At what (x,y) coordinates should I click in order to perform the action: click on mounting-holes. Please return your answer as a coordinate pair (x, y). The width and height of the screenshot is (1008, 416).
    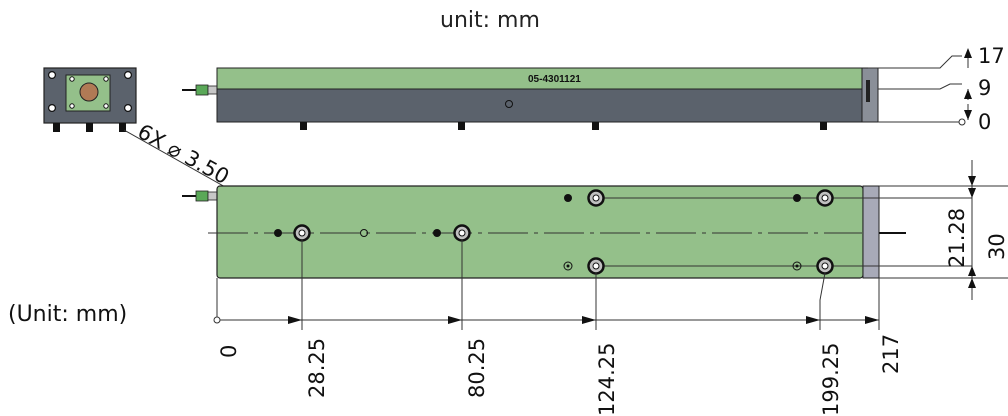
    Looking at the image, I should click on (563, 232).